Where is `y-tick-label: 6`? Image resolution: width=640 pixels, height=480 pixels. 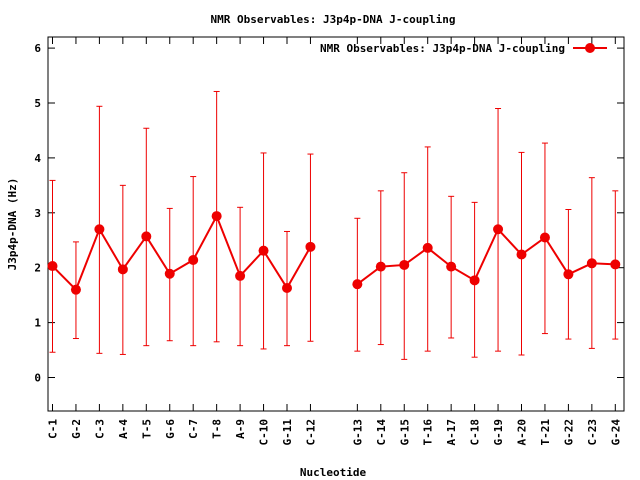 y-tick-label: 6 is located at coordinates (37, 48).